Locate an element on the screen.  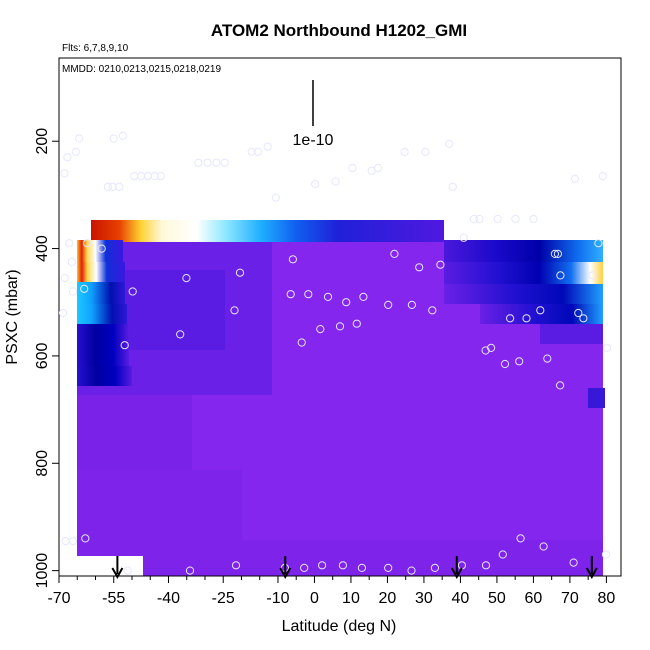
arrow-head is located at coordinates (591, 573).